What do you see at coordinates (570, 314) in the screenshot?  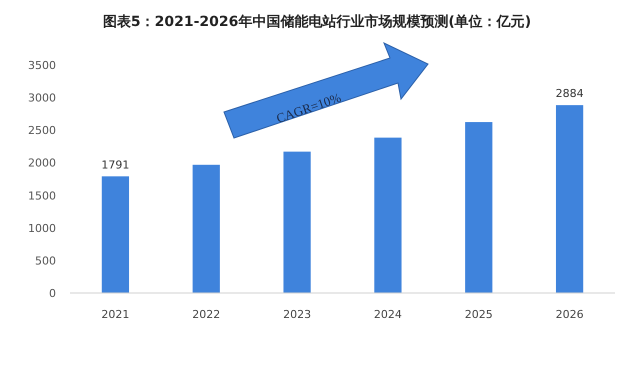 I see `x-tick-label: 2026` at bounding box center [570, 314].